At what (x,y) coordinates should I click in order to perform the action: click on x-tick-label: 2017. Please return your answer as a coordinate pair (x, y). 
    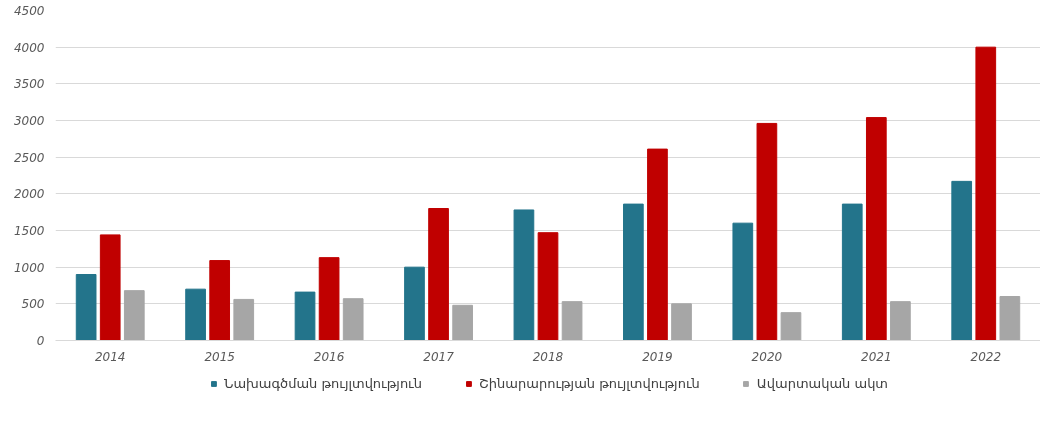
    Looking at the image, I should click on (439, 356).